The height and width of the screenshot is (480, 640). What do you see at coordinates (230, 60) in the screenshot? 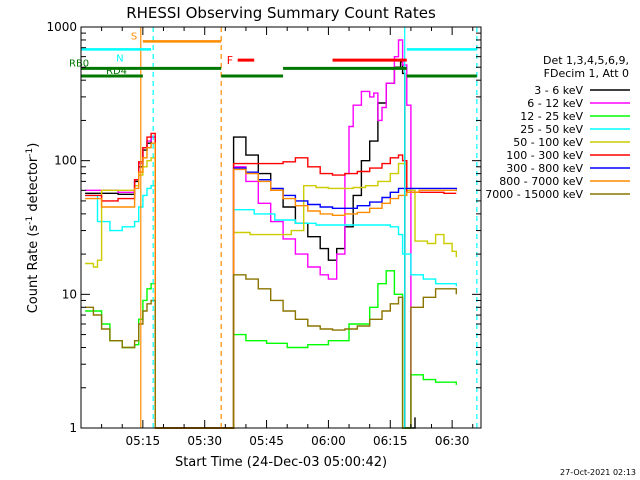
I see `flare-label: F` at bounding box center [230, 60].